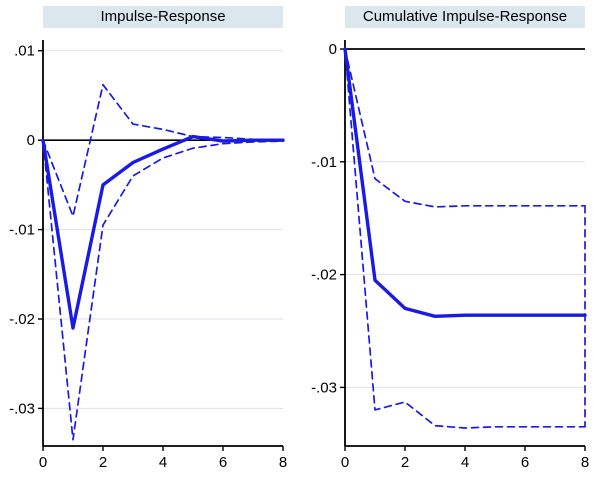 The height and width of the screenshot is (481, 601). Describe the element at coordinates (465, 17) in the screenshot. I see `chart-title: Cumulative Impulse-Response` at that location.